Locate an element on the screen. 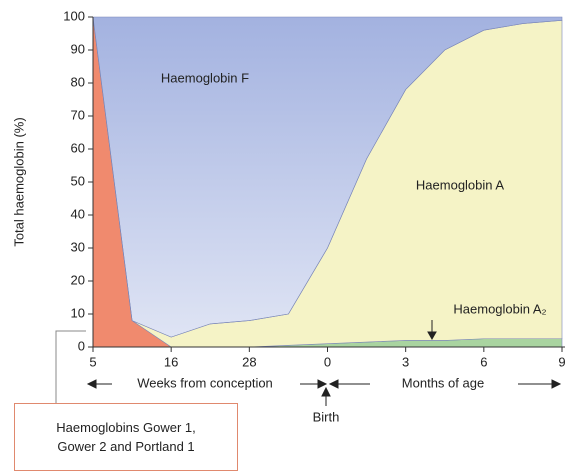 This screenshot has height=476, width=569. y-tick-label: 100 is located at coordinates (74, 15).